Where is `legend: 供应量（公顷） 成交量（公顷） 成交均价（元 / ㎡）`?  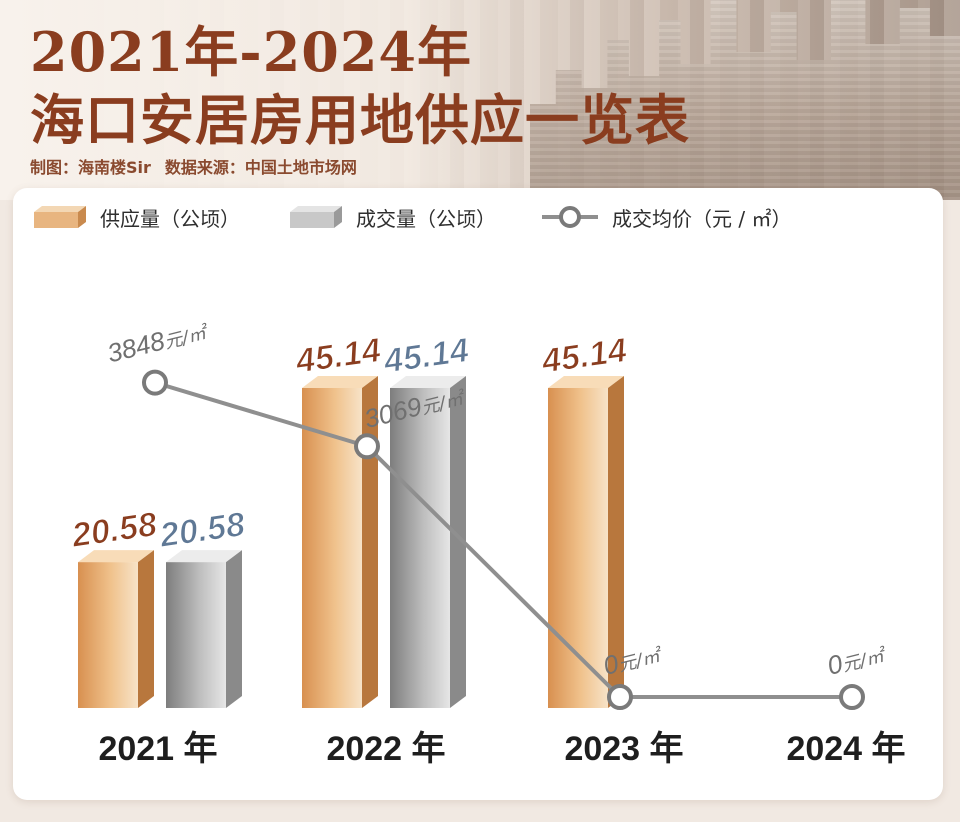 legend: 供应量（公顷） 成交量（公顷） 成交均价（元 / ㎡） is located at coordinates (433, 217).